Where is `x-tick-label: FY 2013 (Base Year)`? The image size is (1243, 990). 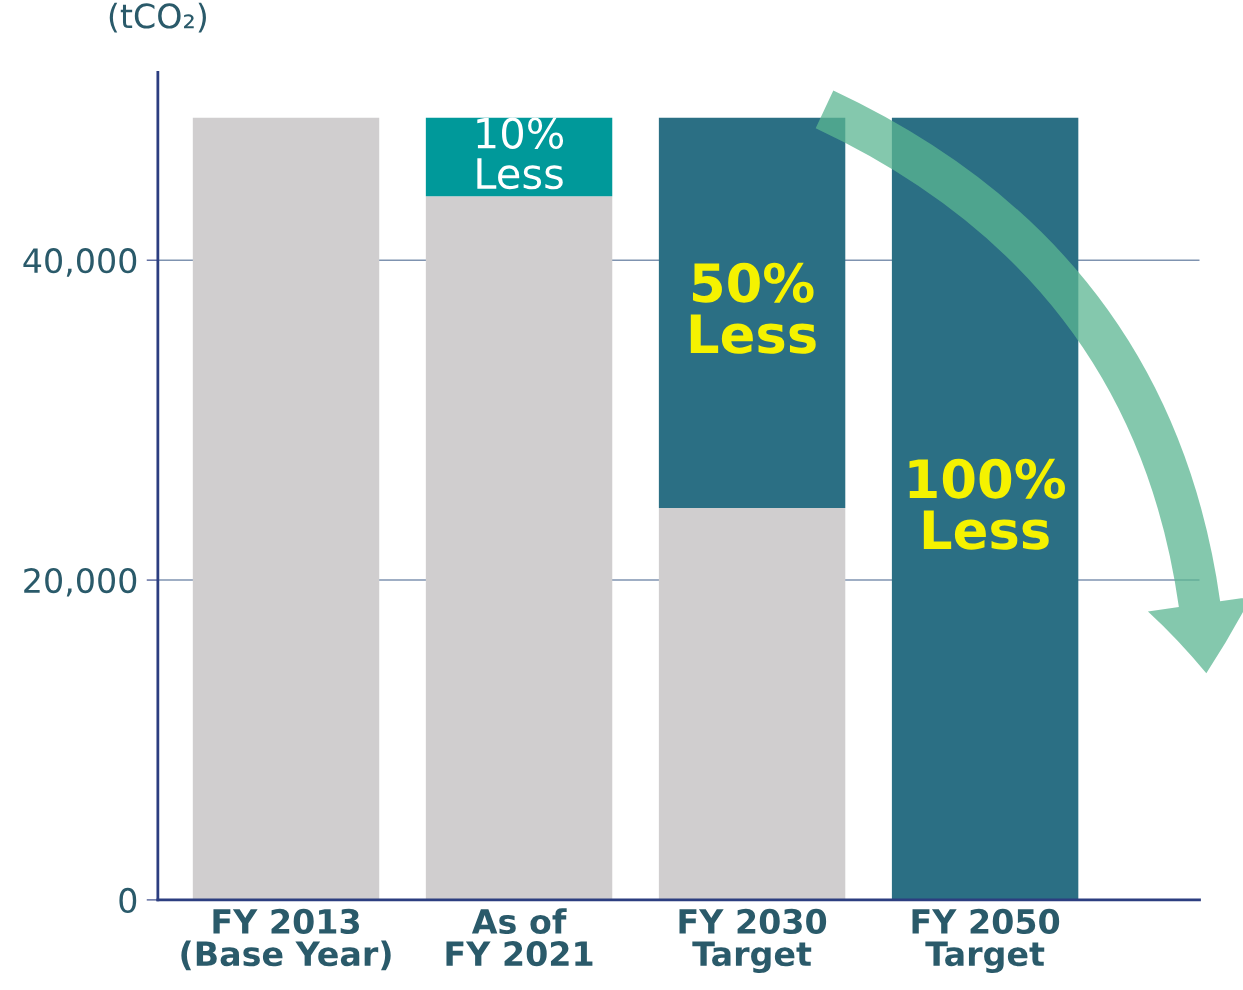 x-tick-label: FY 2013 (Base Year) is located at coordinates (286, 939).